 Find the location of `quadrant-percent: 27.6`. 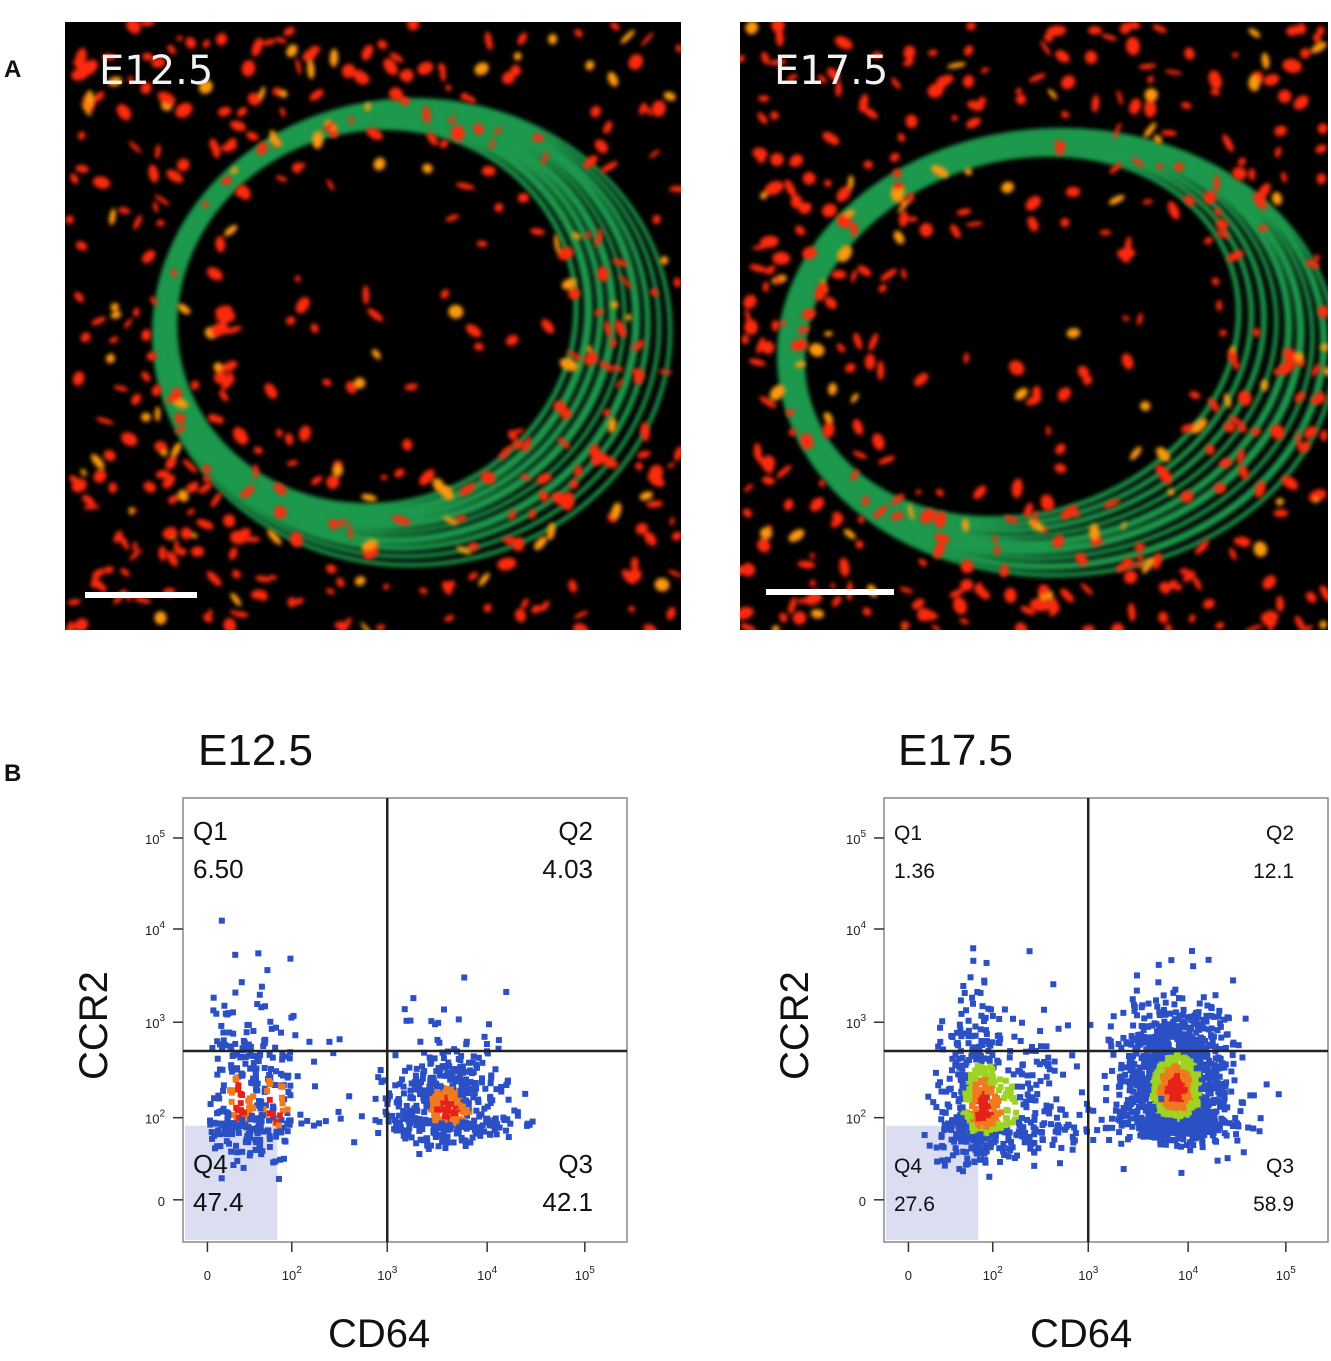

quadrant-percent: 27.6 is located at coordinates (914, 1204).